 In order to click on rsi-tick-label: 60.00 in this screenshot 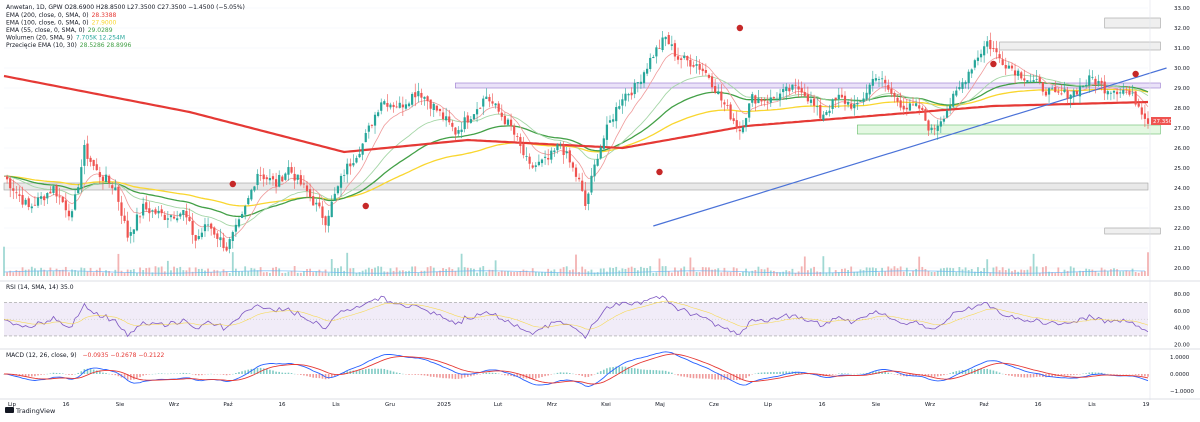, I will do `click(1182, 312)`.